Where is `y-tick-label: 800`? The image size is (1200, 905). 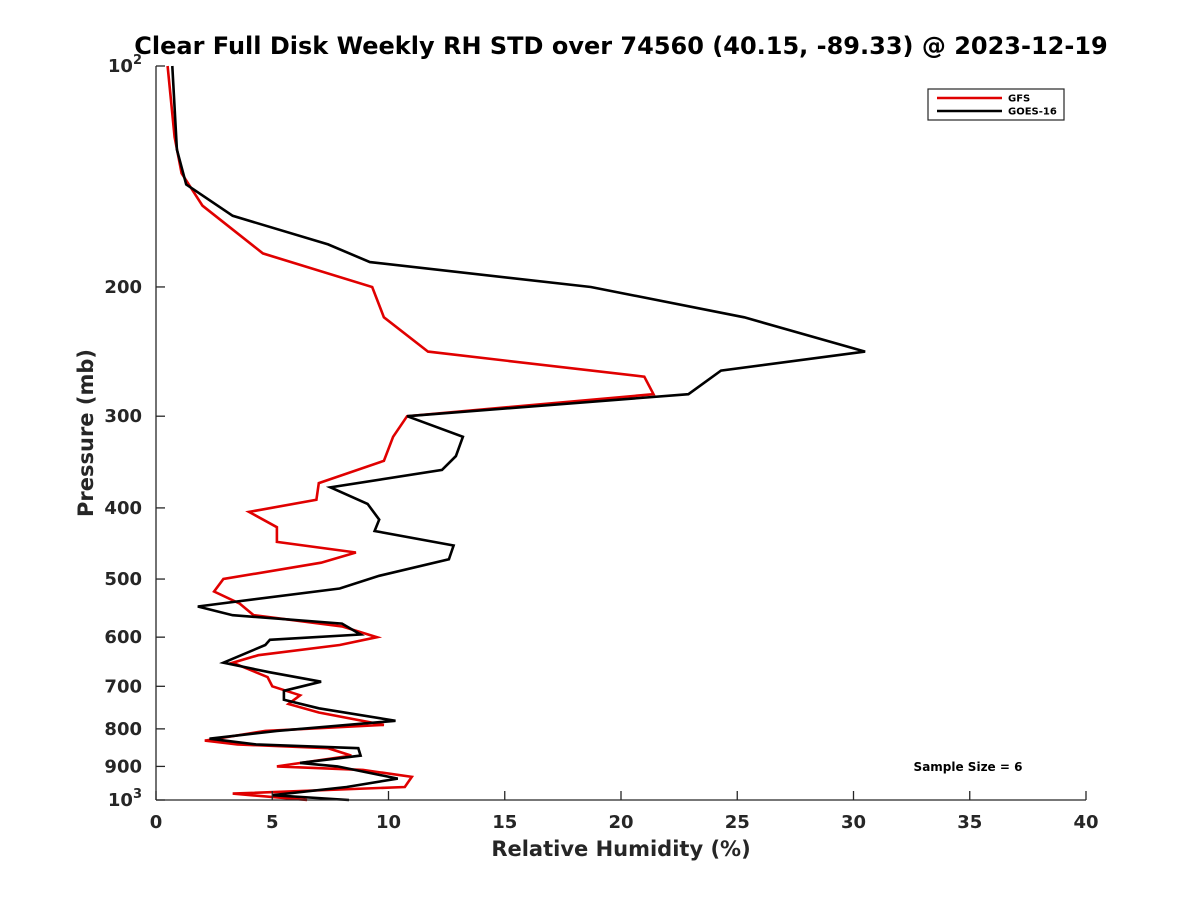 y-tick-label: 800 is located at coordinates (123, 729).